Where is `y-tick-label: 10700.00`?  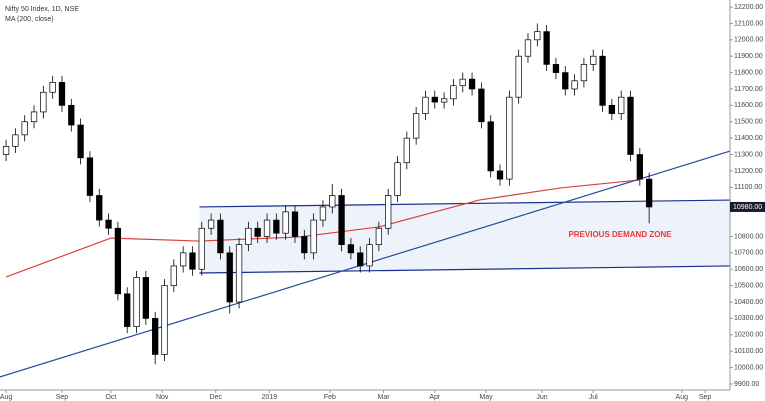 y-tick-label: 10700.00 is located at coordinates (748, 253).